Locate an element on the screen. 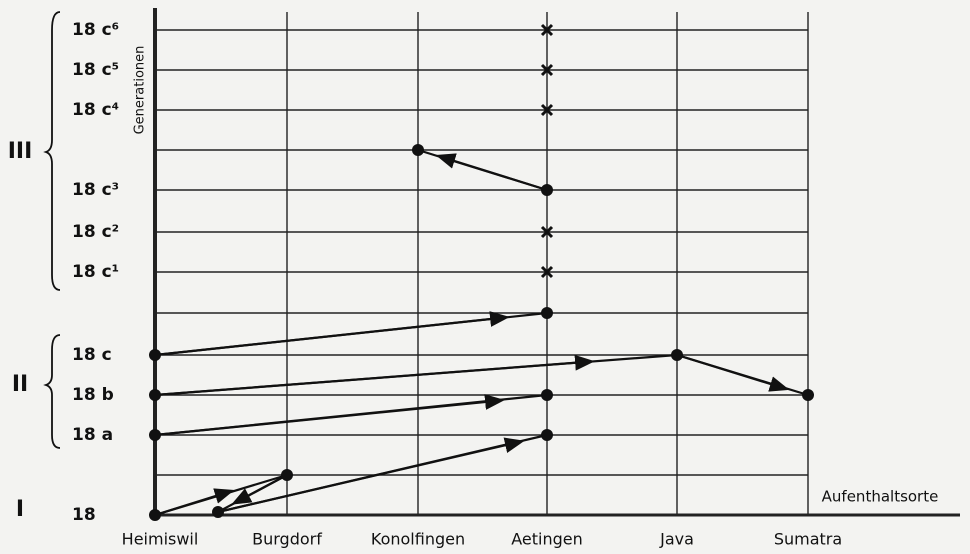  place-label: Burgdorf is located at coordinates (287, 539).